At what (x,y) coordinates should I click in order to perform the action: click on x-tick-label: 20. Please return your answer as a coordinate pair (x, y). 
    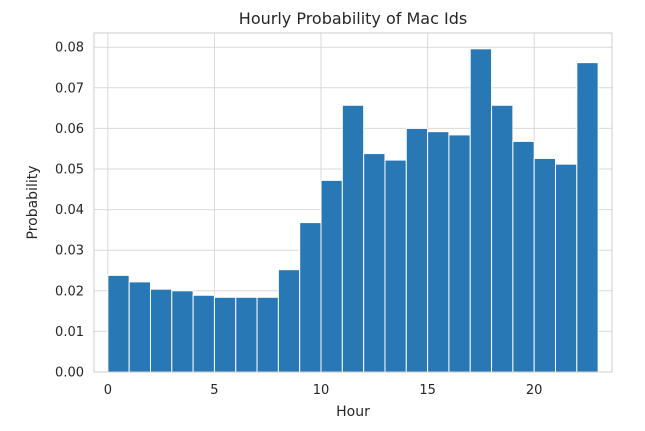
    Looking at the image, I should click on (534, 390).